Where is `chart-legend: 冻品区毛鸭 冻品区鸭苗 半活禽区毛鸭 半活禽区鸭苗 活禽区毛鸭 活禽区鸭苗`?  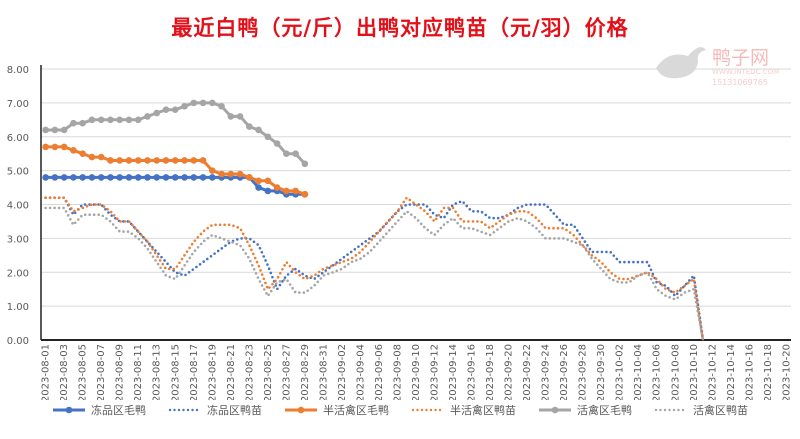
chart-legend: 冻品区毛鸭 冻品区鸭苗 半活禽区毛鸭 半活禽区鸭苗 活禽区毛鸭 活禽区鸭苗 is located at coordinates (400, 410).